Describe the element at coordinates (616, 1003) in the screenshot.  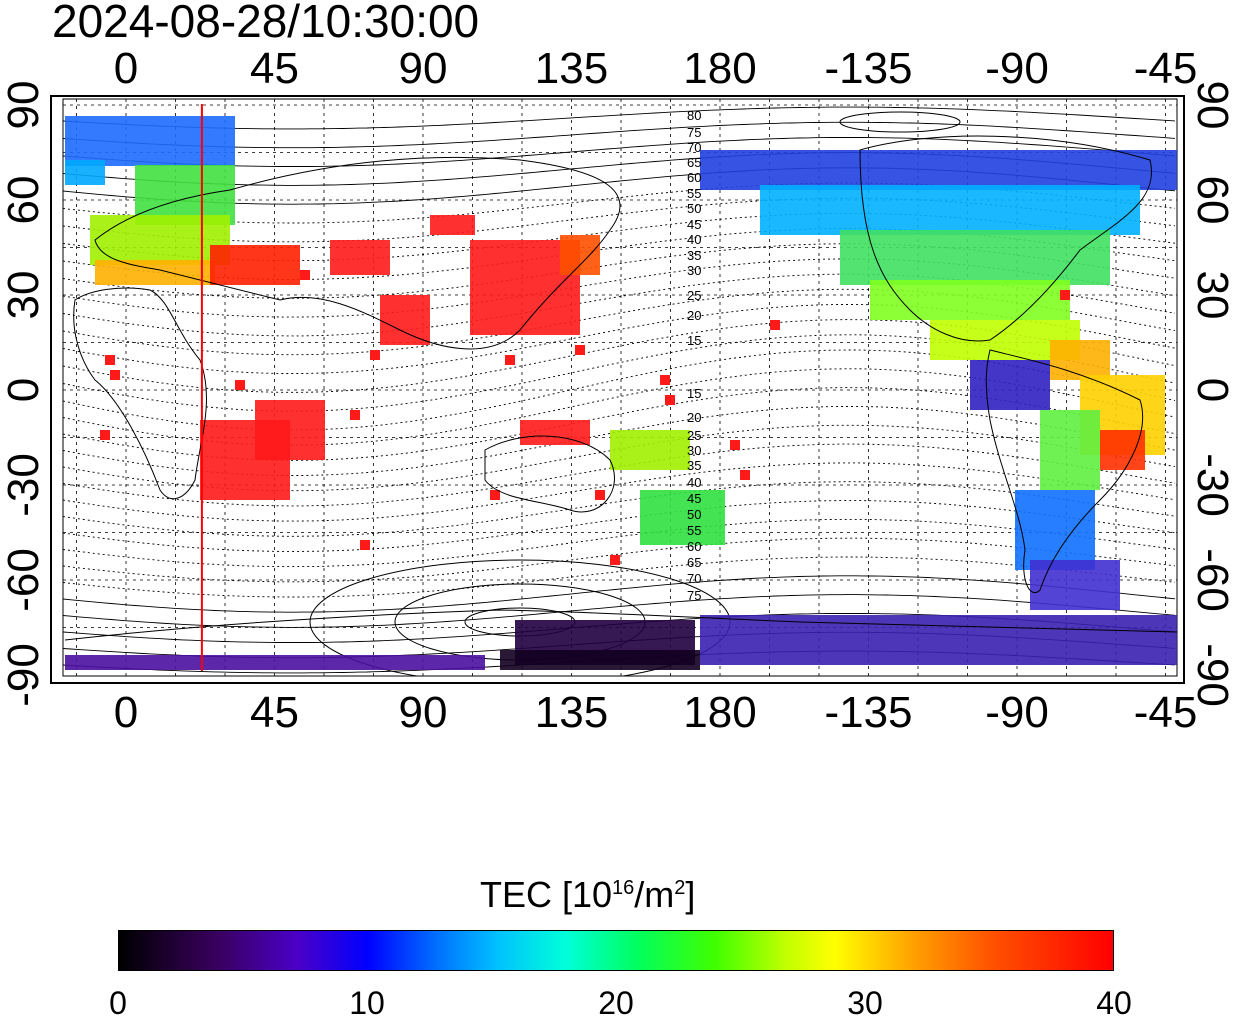
I see `colorbar-tick-label: 20` at that location.